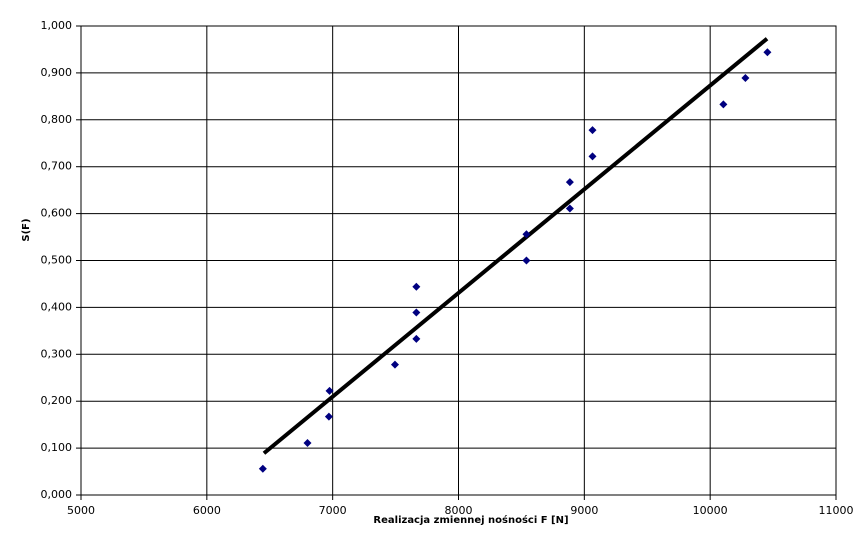 This screenshot has height=549, width=865. What do you see at coordinates (207, 510) in the screenshot?
I see `x-tick-label: 6000` at bounding box center [207, 510].